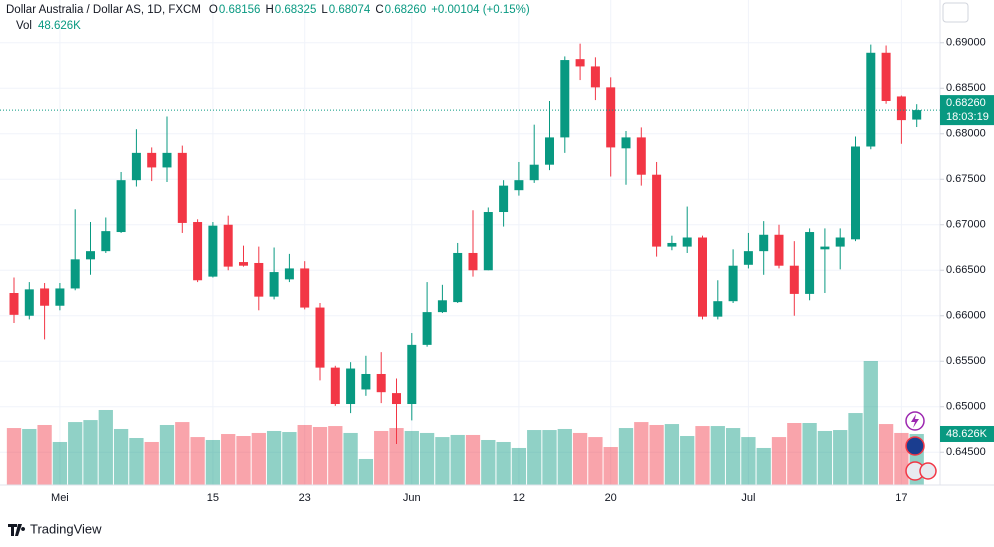  I want to click on ohlc-key: O, so click(213, 10).